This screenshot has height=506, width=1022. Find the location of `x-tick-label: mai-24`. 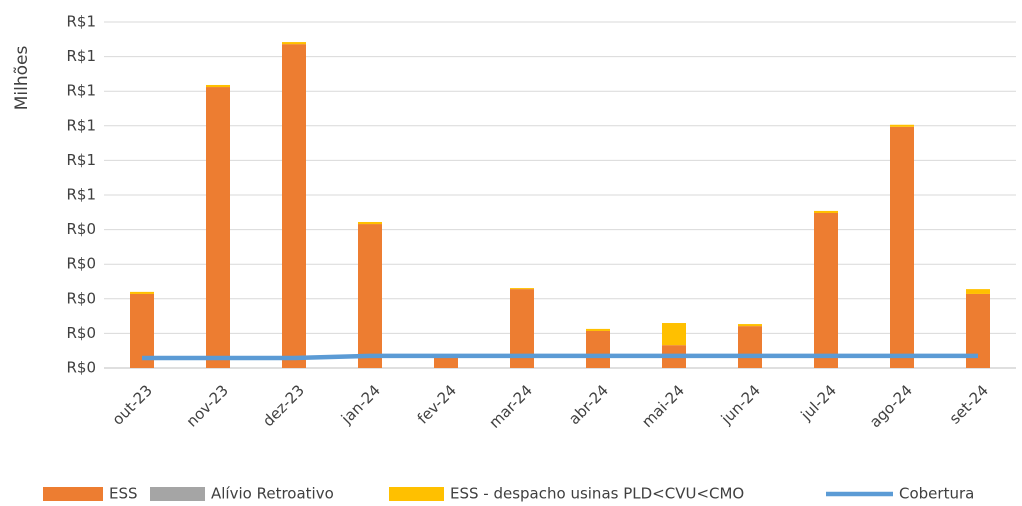

x-tick-label: mai-24 is located at coordinates (663, 406).